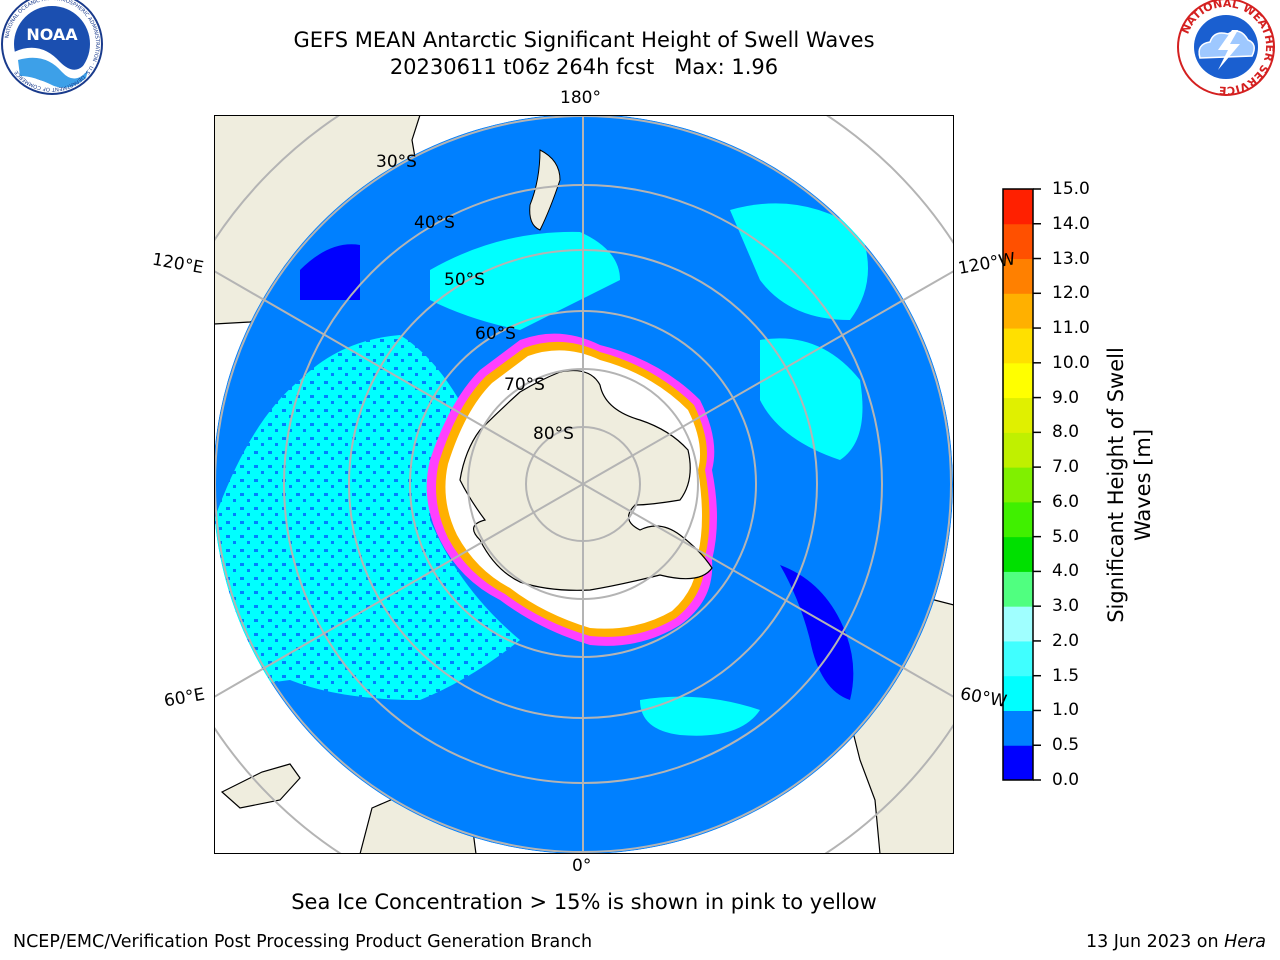 The height and width of the screenshot is (960, 1280). What do you see at coordinates (1066, 640) in the screenshot?
I see `colorbar-tick-label: 2.0` at bounding box center [1066, 640].